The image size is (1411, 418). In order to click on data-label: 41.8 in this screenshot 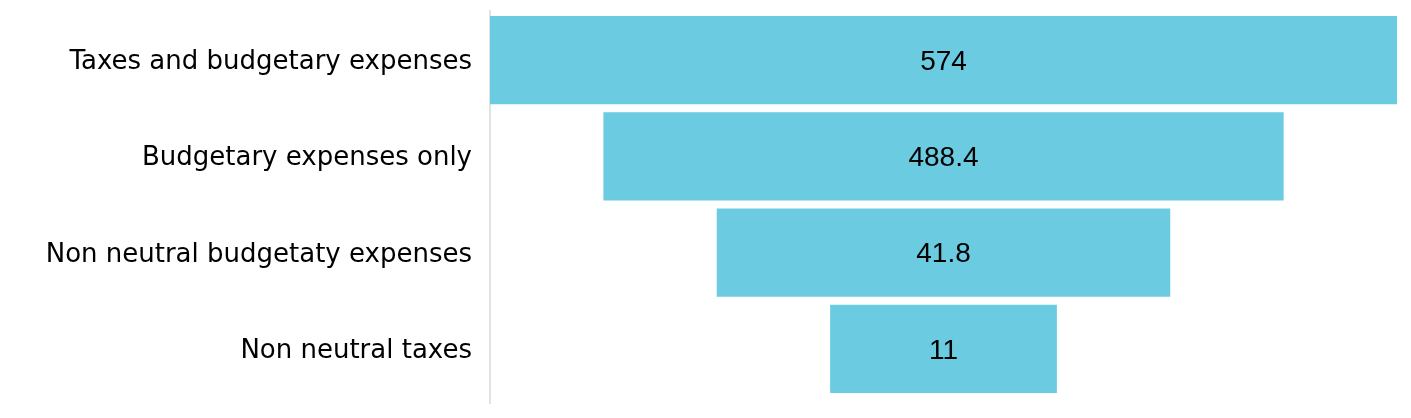, I will do `click(943, 253)`.